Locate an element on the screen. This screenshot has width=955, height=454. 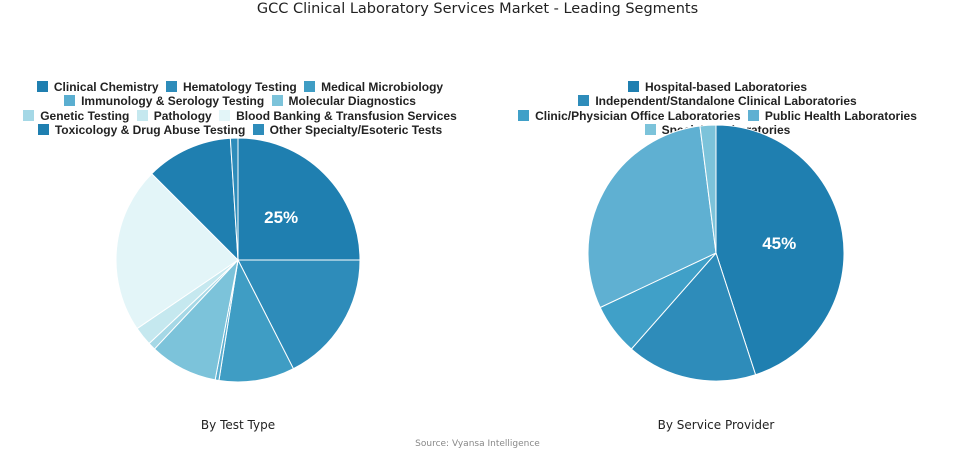
legend-label: Other Specialty/Esoteric Tests is located at coordinates (356, 129).